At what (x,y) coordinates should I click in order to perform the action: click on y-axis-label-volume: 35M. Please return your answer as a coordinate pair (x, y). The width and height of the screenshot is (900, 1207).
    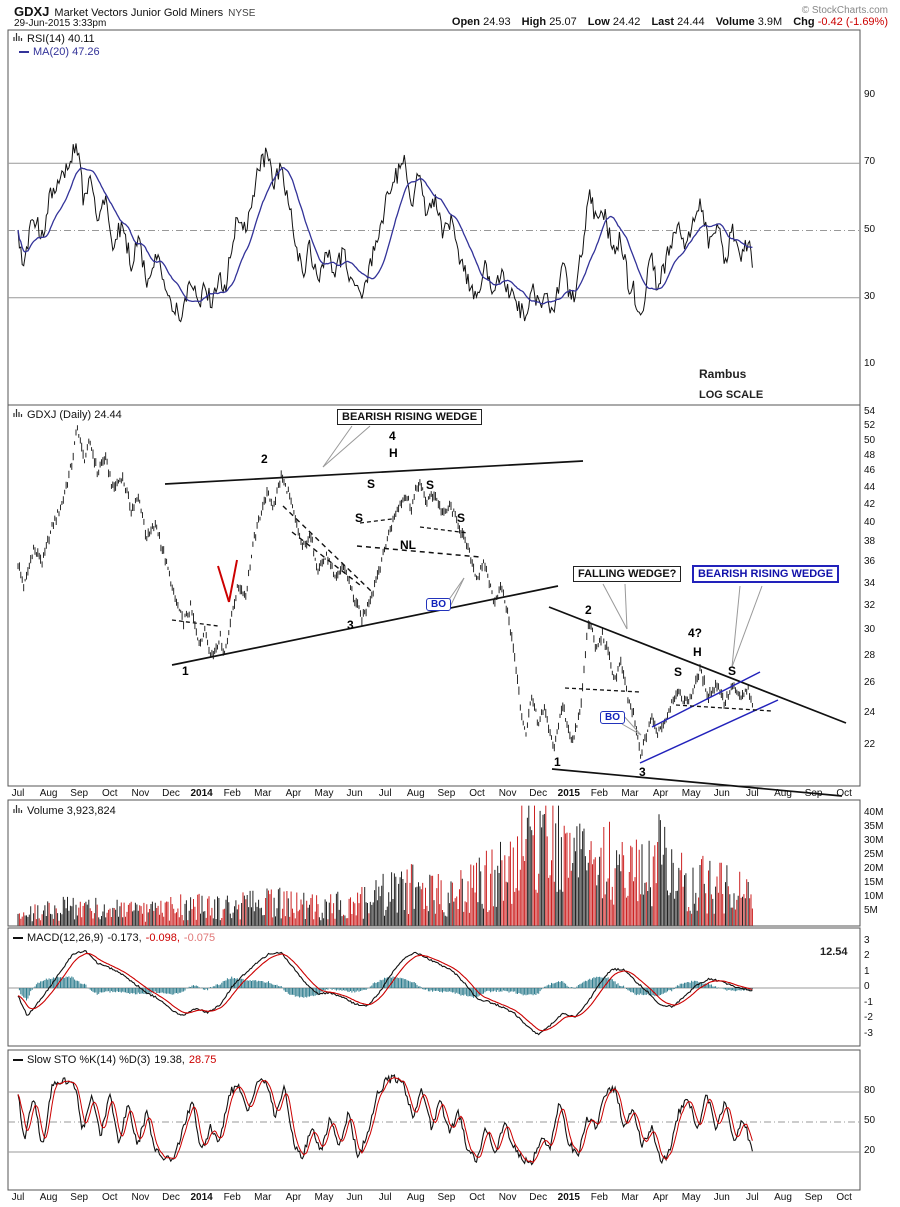
    Looking at the image, I should click on (874, 826).